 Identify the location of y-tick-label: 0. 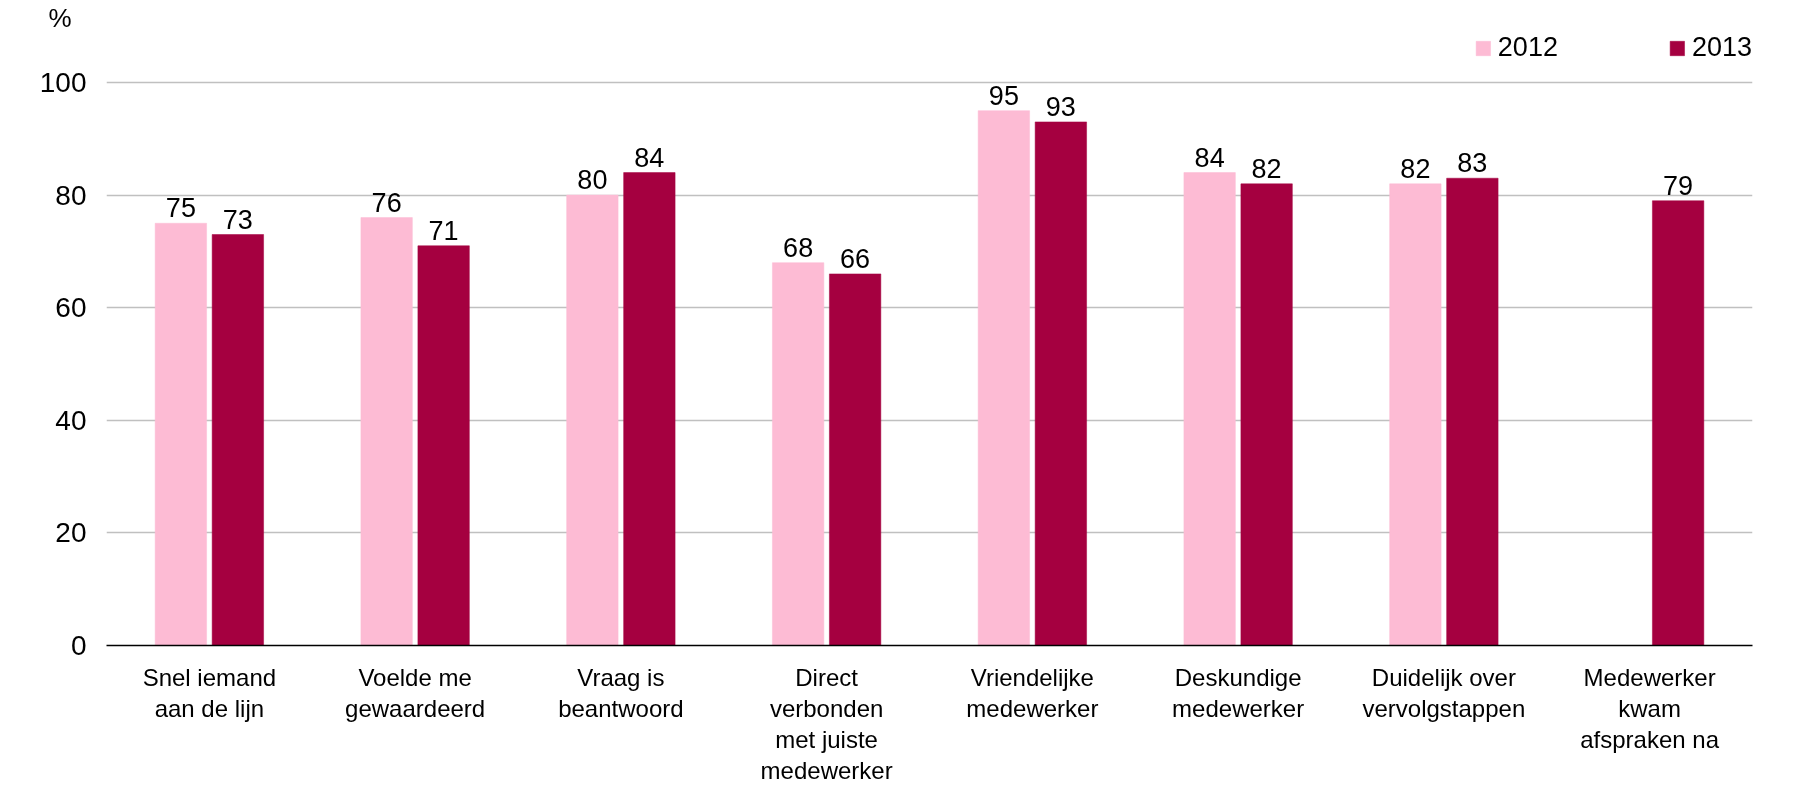
(78, 645).